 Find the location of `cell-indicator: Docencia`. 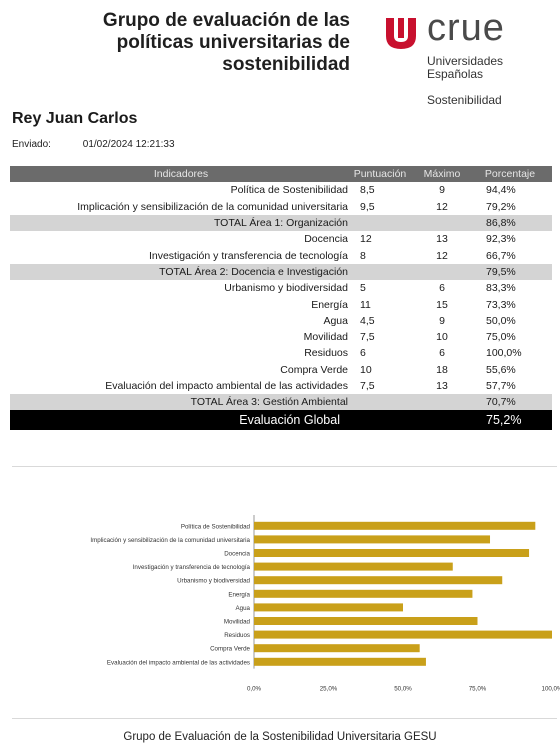

cell-indicator: Docencia is located at coordinates (326, 239).